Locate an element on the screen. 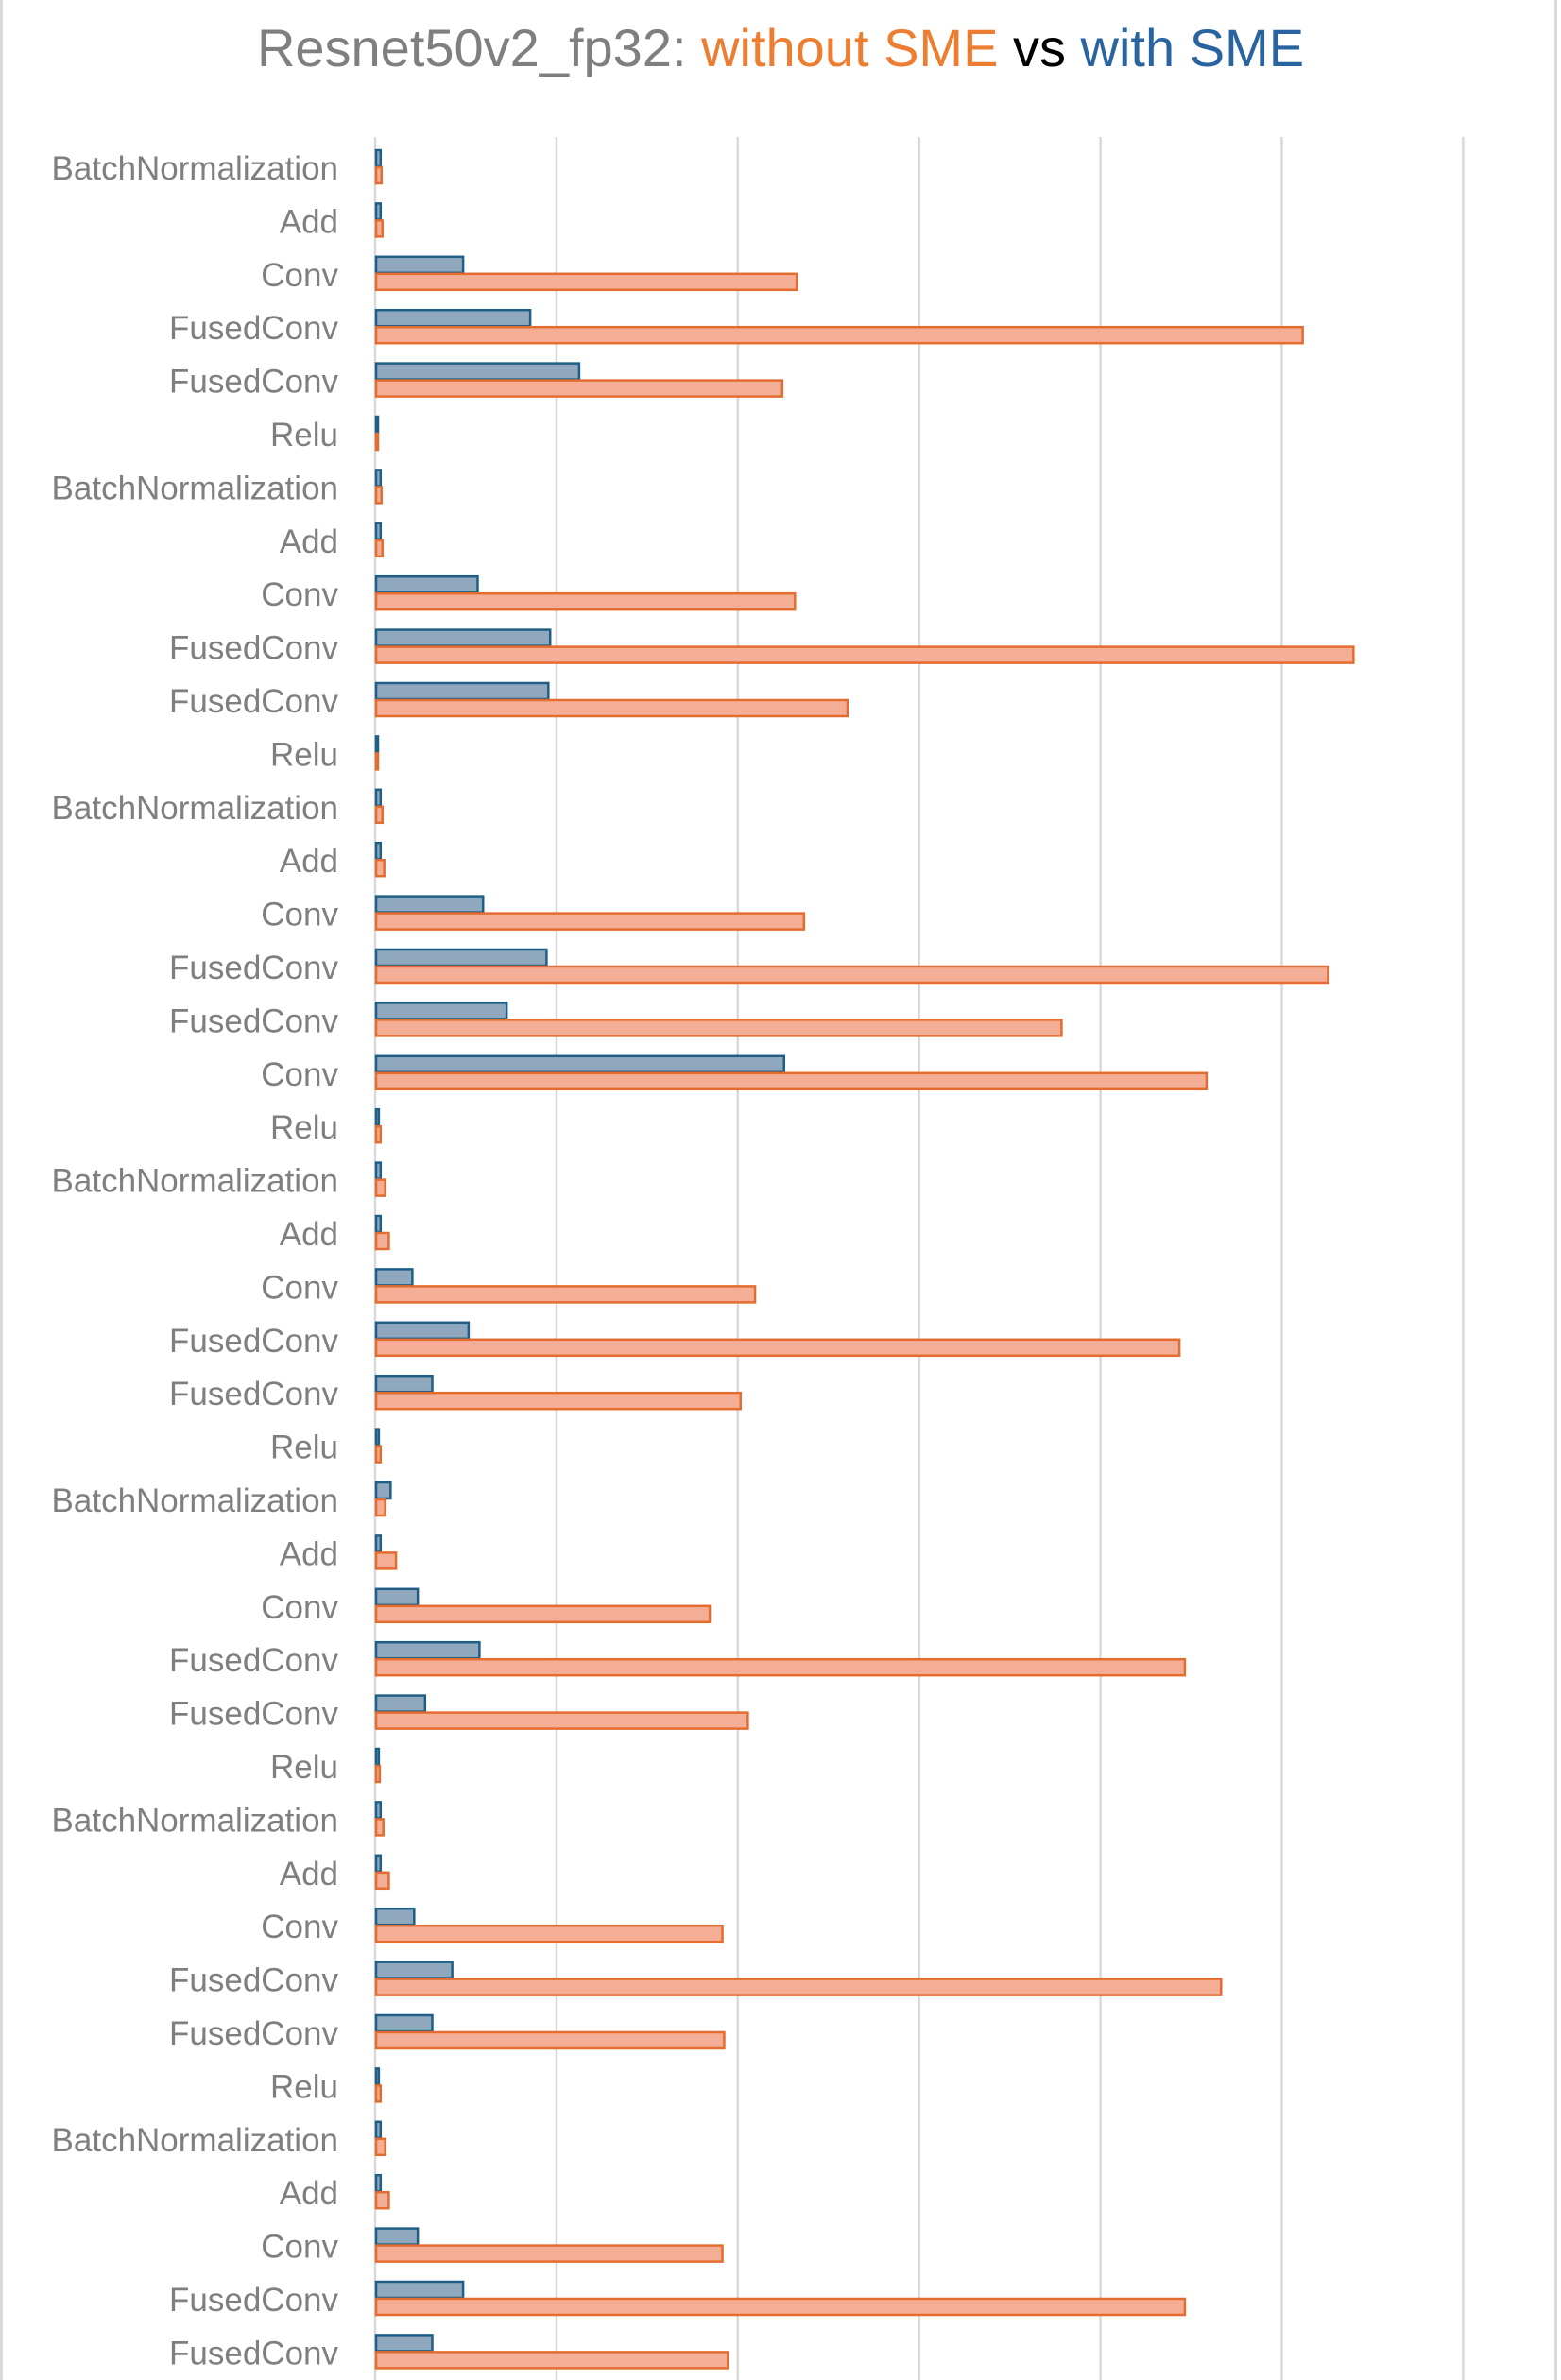 This screenshot has height=2380, width=1561. title-with-sme: with SME is located at coordinates (1192, 47).